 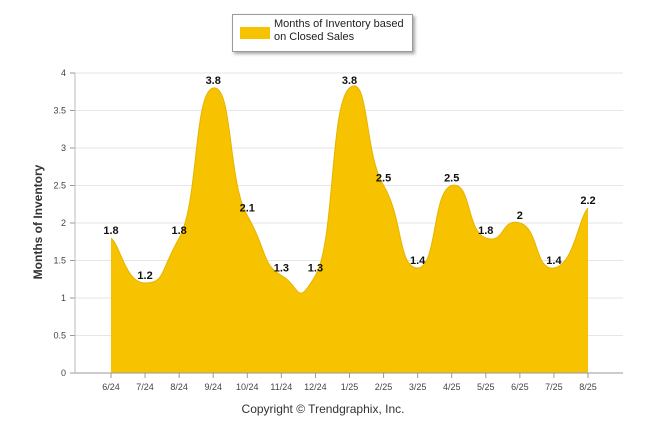 What do you see at coordinates (111, 387) in the screenshot?
I see `x-tick-label: 6/24` at bounding box center [111, 387].